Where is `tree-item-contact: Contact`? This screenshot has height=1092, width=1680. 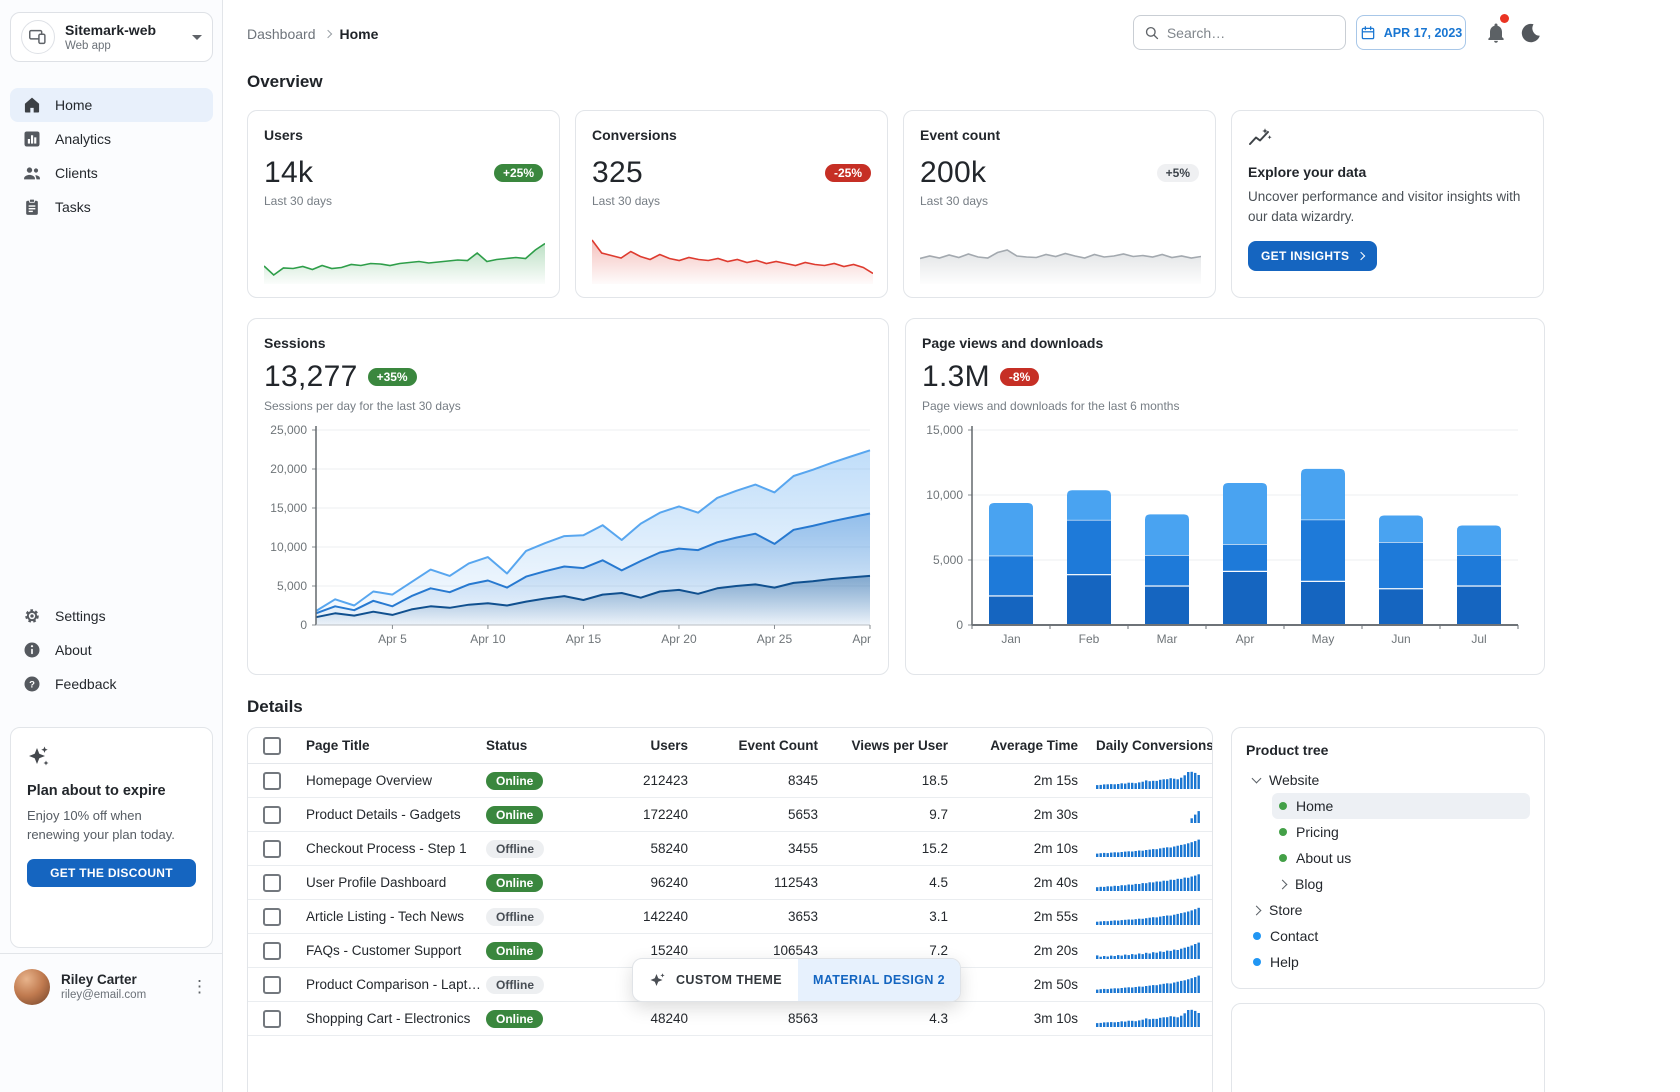
tree-item-contact: Contact is located at coordinates (1388, 936).